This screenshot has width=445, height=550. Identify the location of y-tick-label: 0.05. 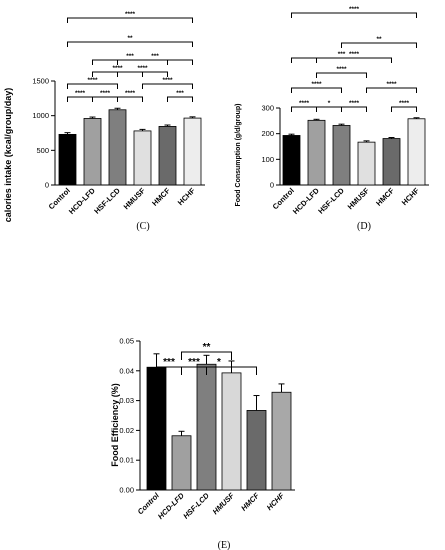
(126, 341).